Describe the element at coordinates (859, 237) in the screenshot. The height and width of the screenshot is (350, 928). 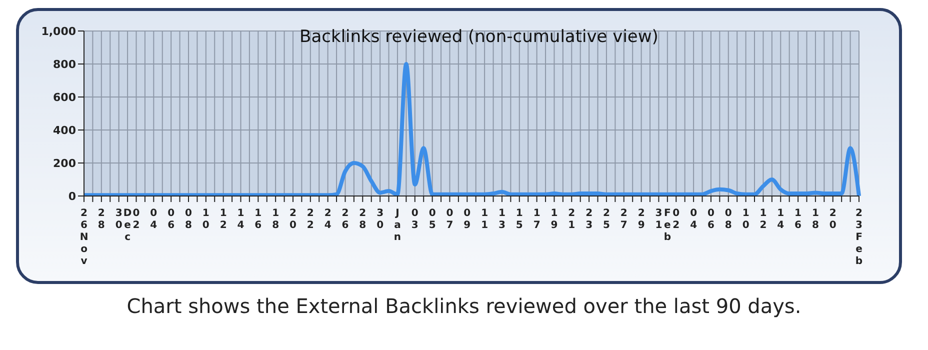
I see `x-tick-label: 23Feb` at that location.